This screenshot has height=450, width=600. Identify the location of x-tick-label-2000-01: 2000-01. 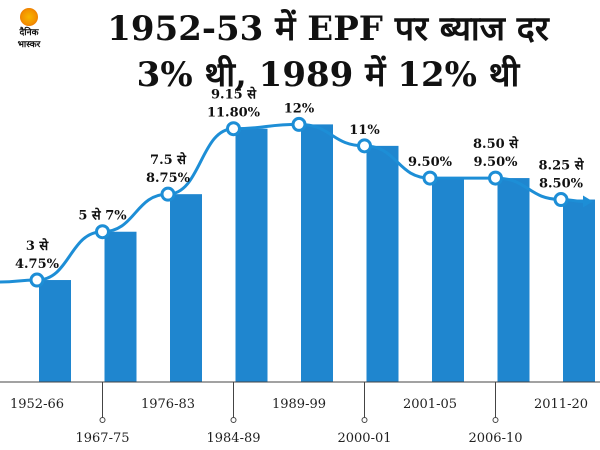
(364, 438).